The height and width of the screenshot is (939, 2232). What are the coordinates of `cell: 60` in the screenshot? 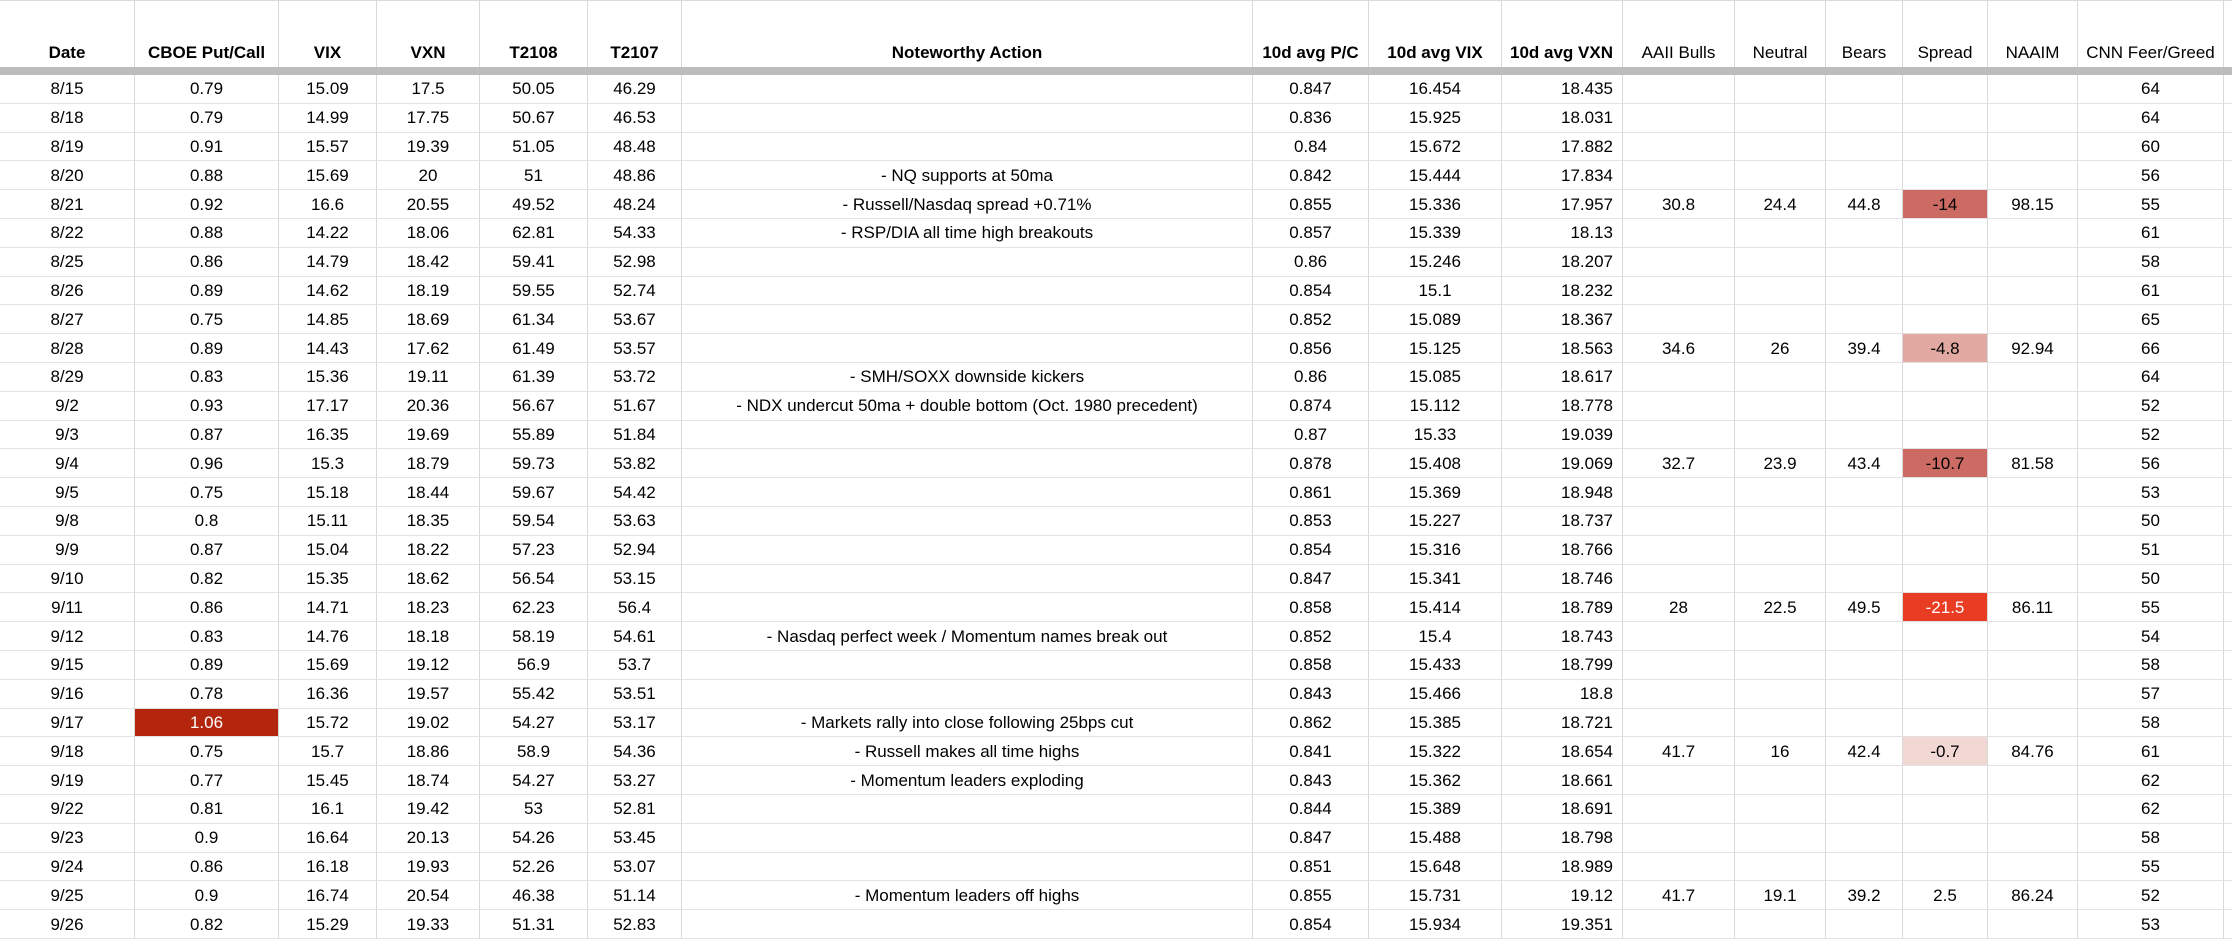 It's located at (2151, 147).